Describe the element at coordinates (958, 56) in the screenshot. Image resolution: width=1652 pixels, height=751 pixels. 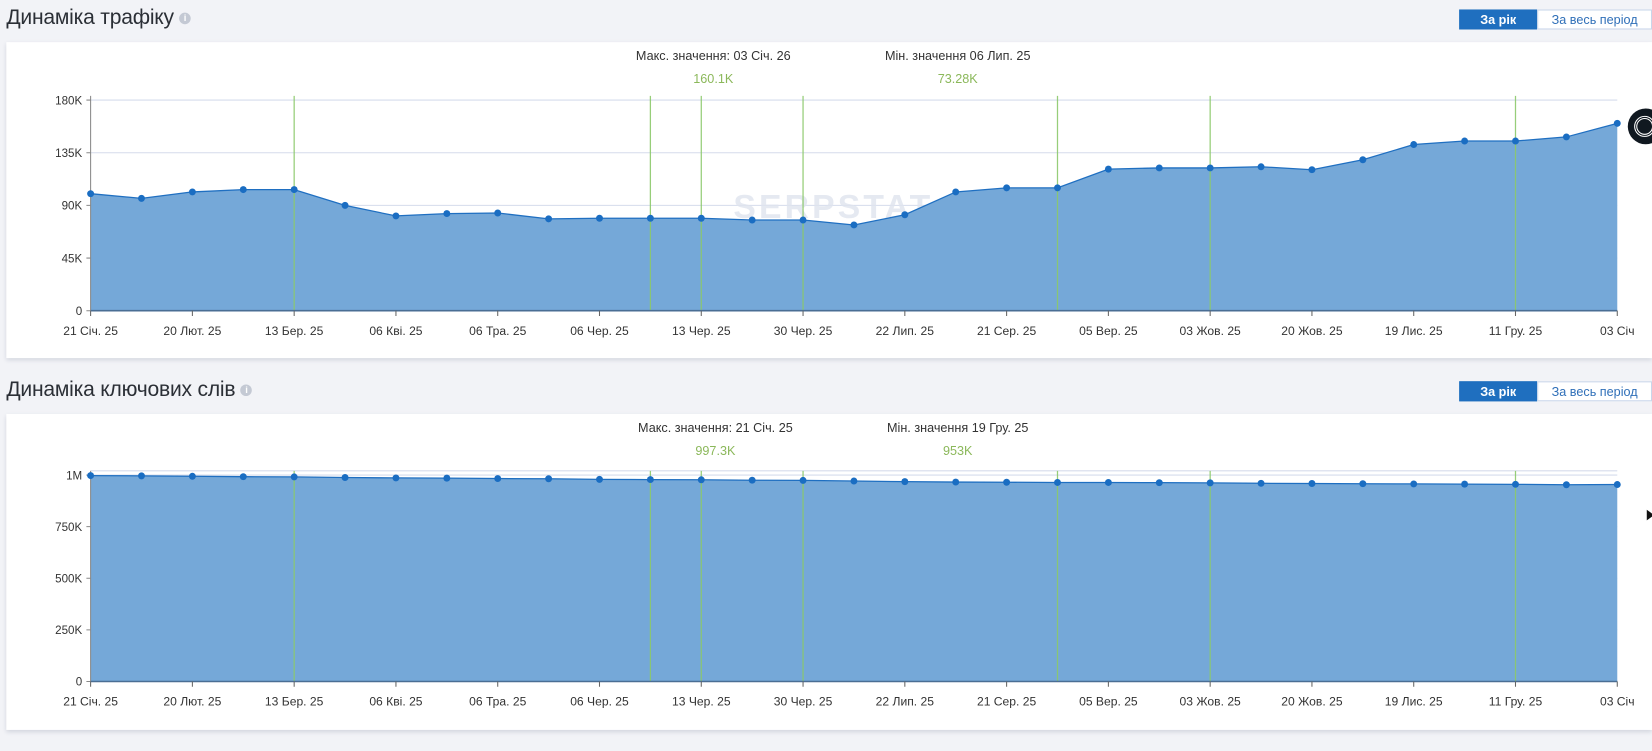
I see `min-value-label: Мін. значення 06 Лип. 25` at that location.